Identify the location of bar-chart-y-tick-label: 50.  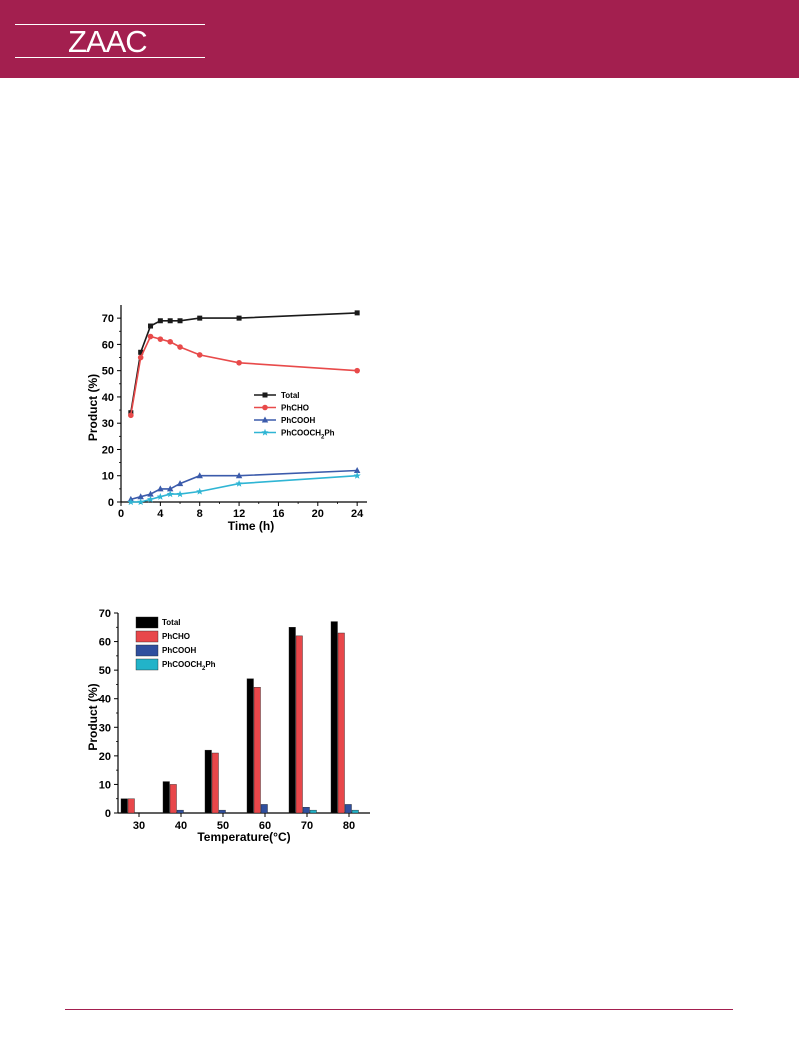
(105, 671).